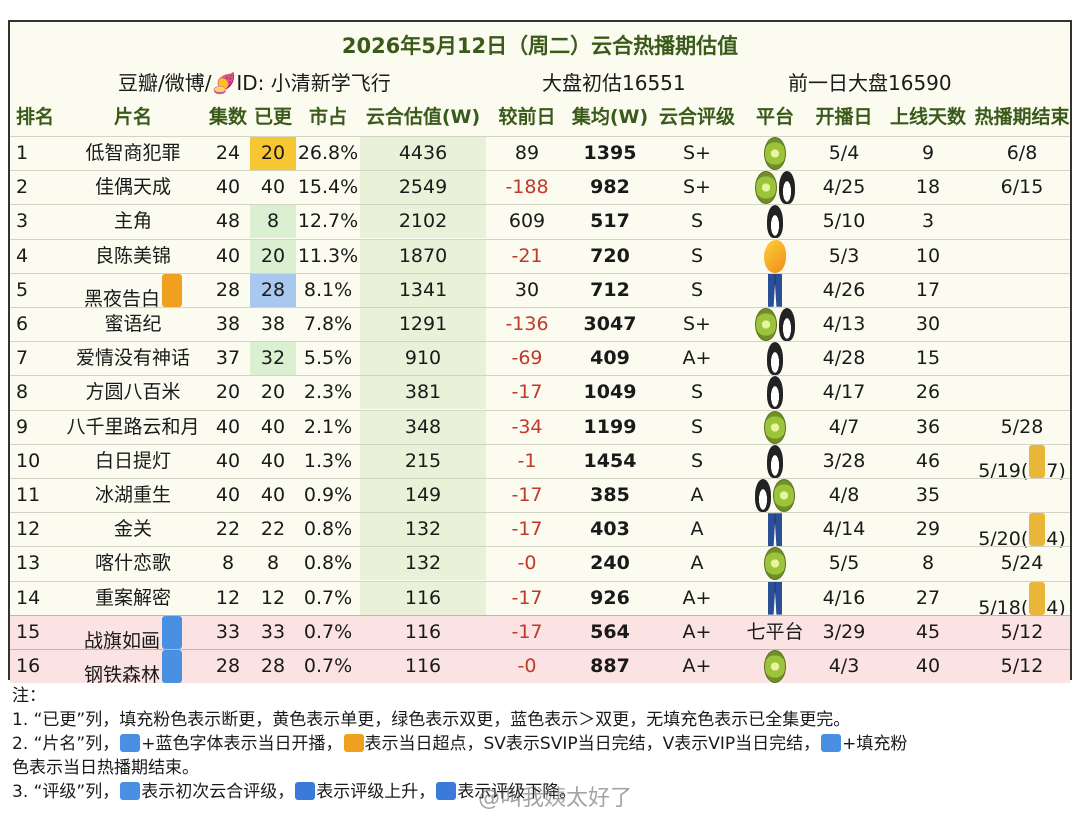  Describe the element at coordinates (844, 289) in the screenshot. I see `start-date-cell: 4/26` at that location.